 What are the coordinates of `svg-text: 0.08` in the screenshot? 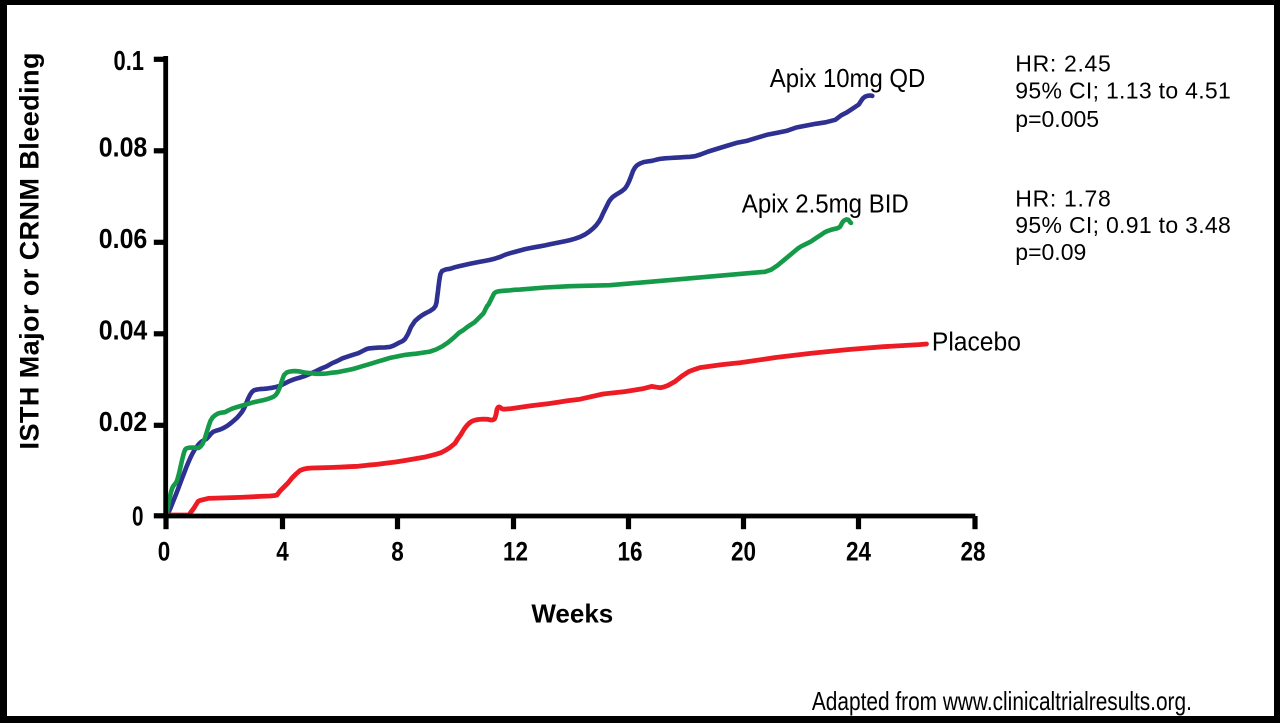 It's located at (123, 147).